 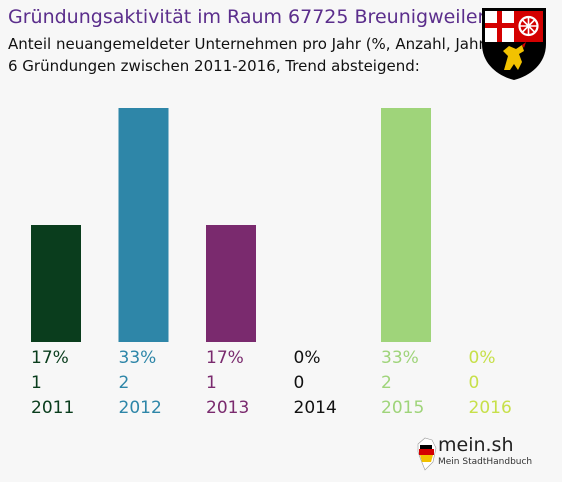 I want to click on count-label-2013: 1, so click(x=211, y=383).